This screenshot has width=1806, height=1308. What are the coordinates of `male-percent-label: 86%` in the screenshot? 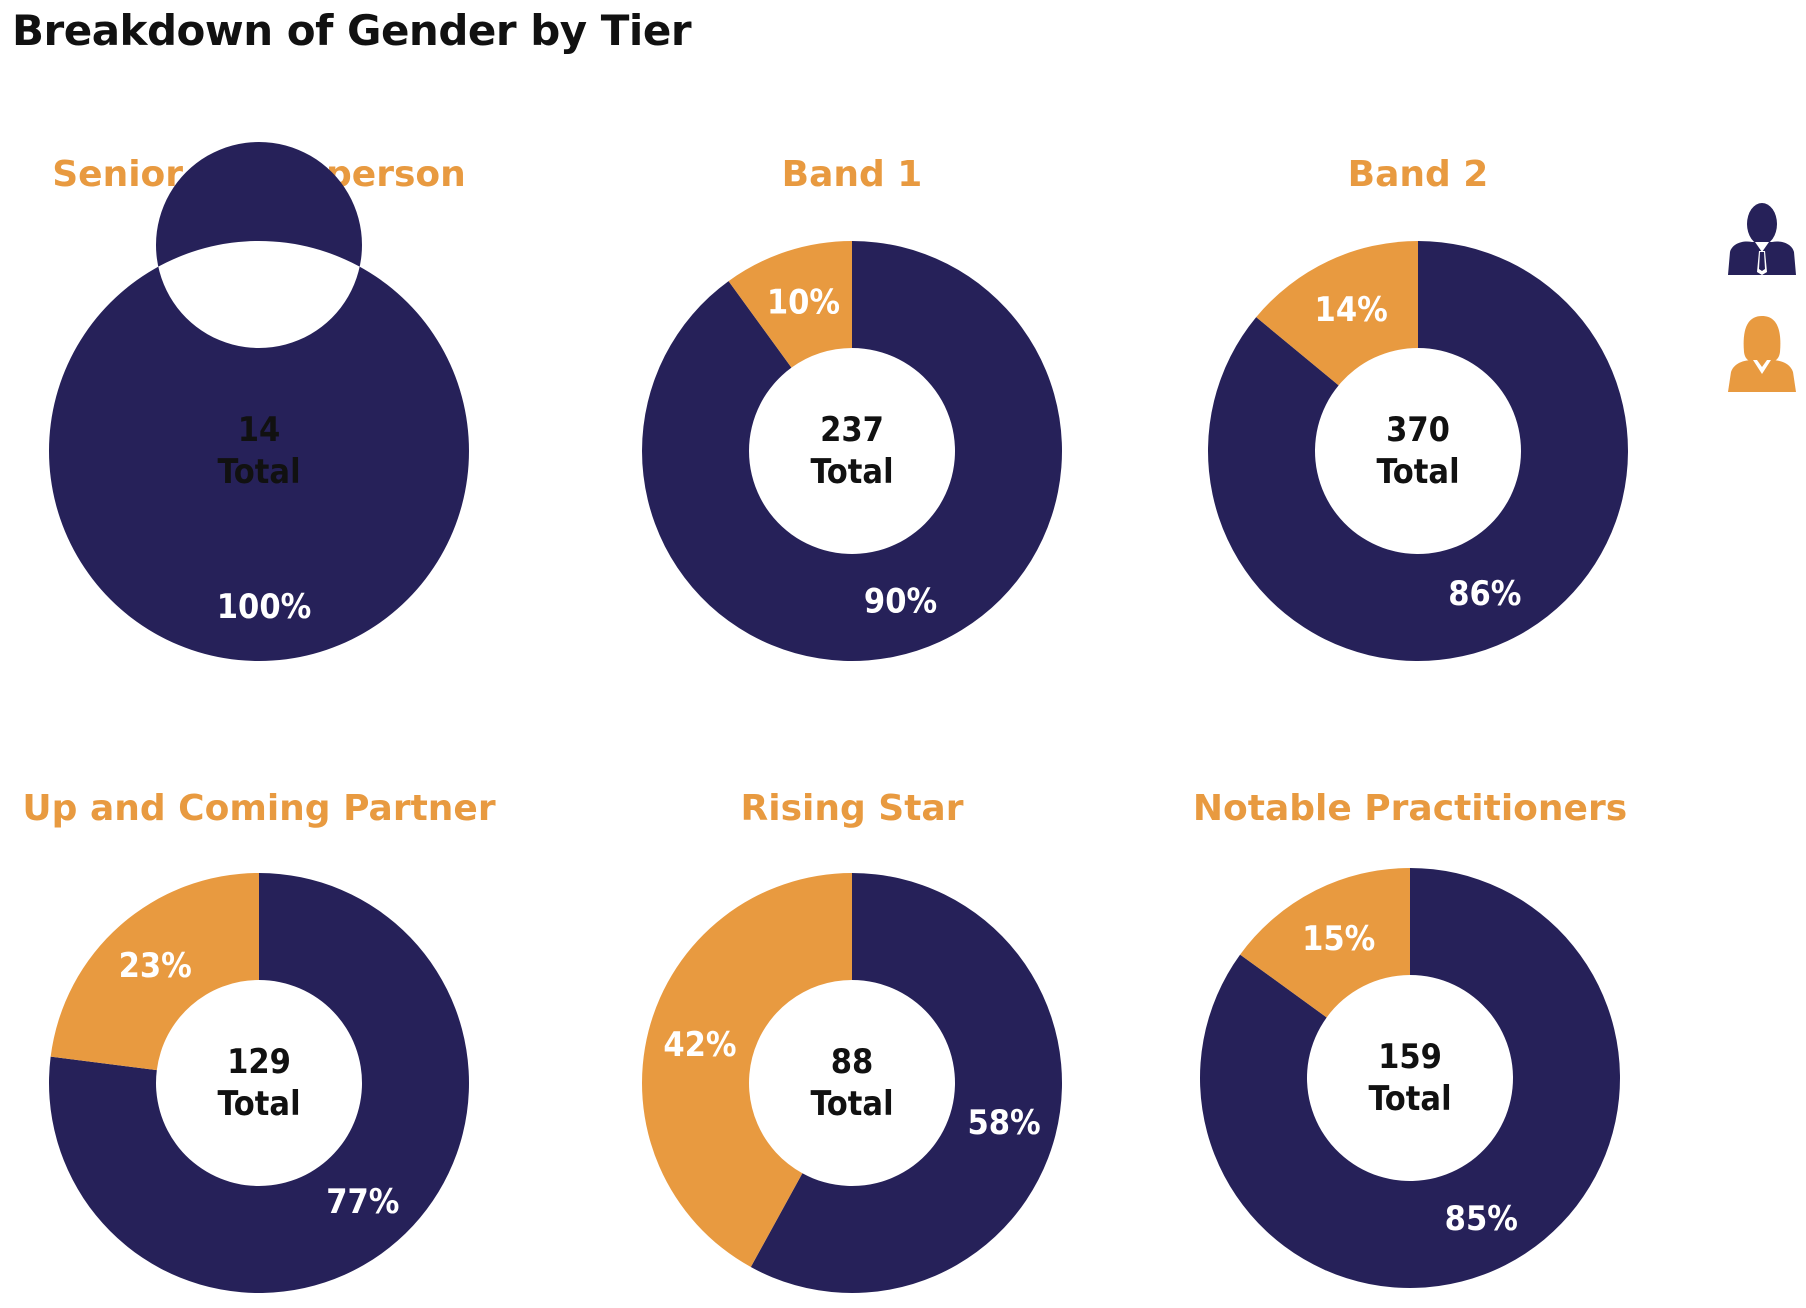 It's located at (1484, 594).